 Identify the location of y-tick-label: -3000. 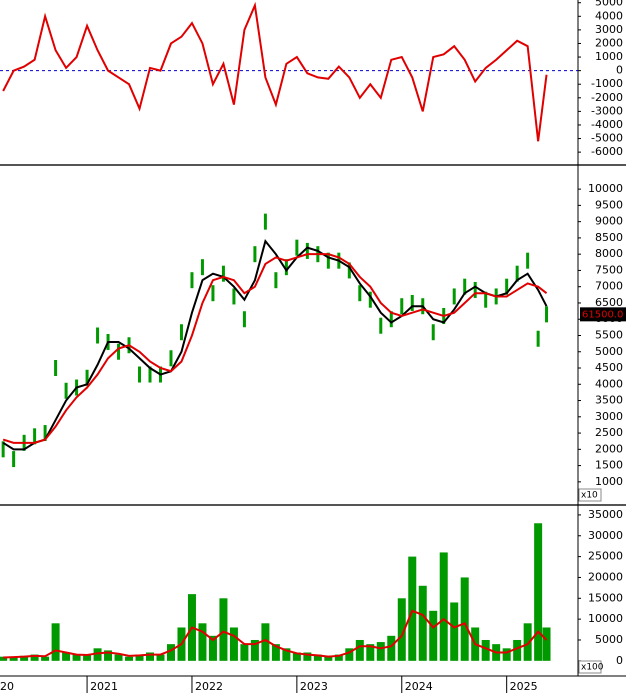
(607, 110).